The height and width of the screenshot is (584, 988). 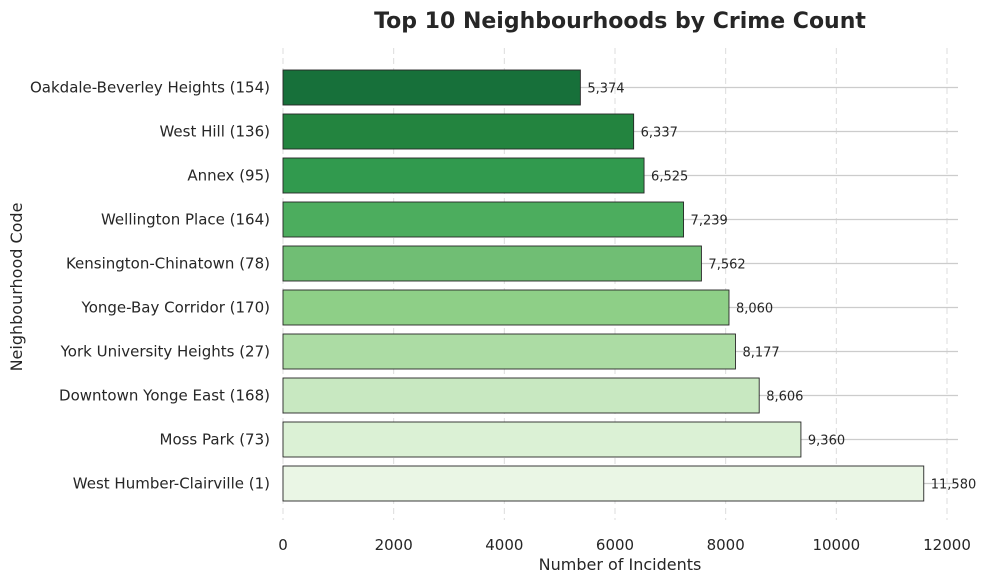 I want to click on y-tick-label: Oakdale-Beverley Heights (154), so click(x=150, y=88).